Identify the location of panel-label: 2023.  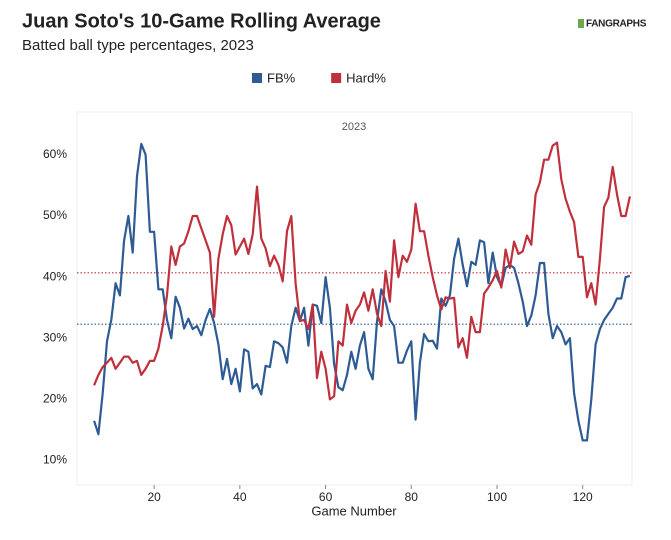
(354, 127).